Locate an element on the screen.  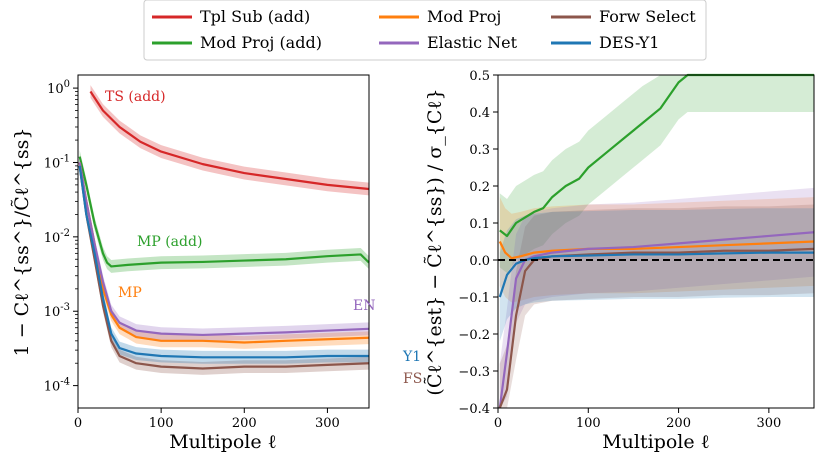
line-des-y1 is located at coordinates (223, 262).